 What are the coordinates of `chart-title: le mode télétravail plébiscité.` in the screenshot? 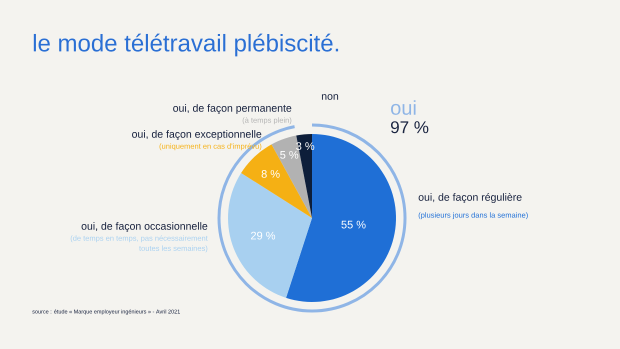 It's located at (186, 45).